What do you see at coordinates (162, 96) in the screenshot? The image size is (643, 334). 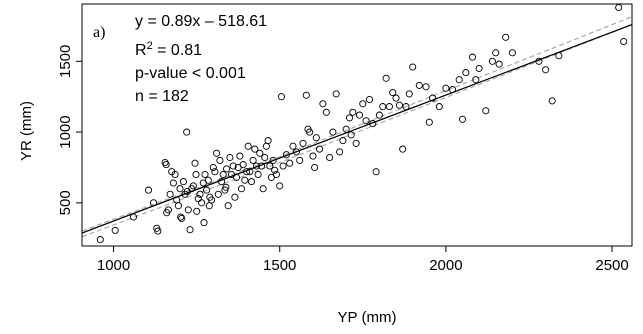 I see `sample-size: n = 182` at bounding box center [162, 96].